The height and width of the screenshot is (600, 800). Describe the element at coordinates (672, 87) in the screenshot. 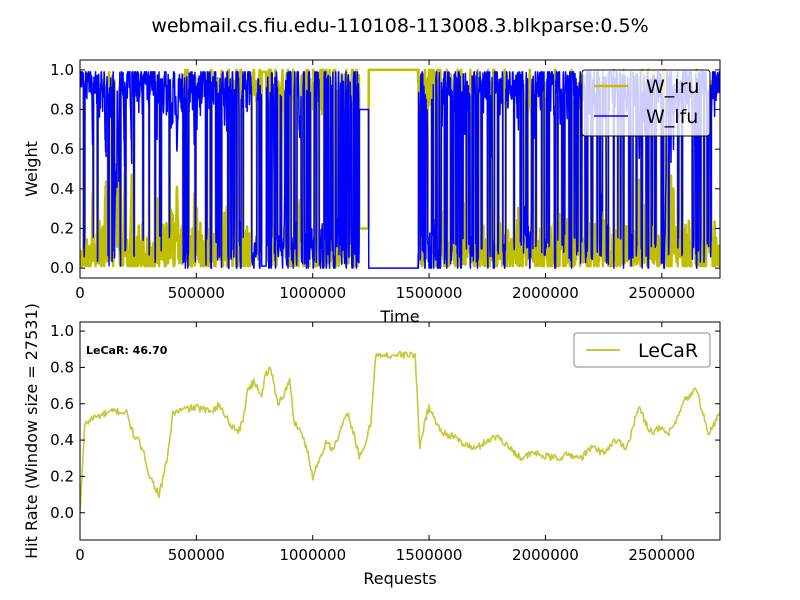

I see `legend-label-w-lru: W_lru` at that location.